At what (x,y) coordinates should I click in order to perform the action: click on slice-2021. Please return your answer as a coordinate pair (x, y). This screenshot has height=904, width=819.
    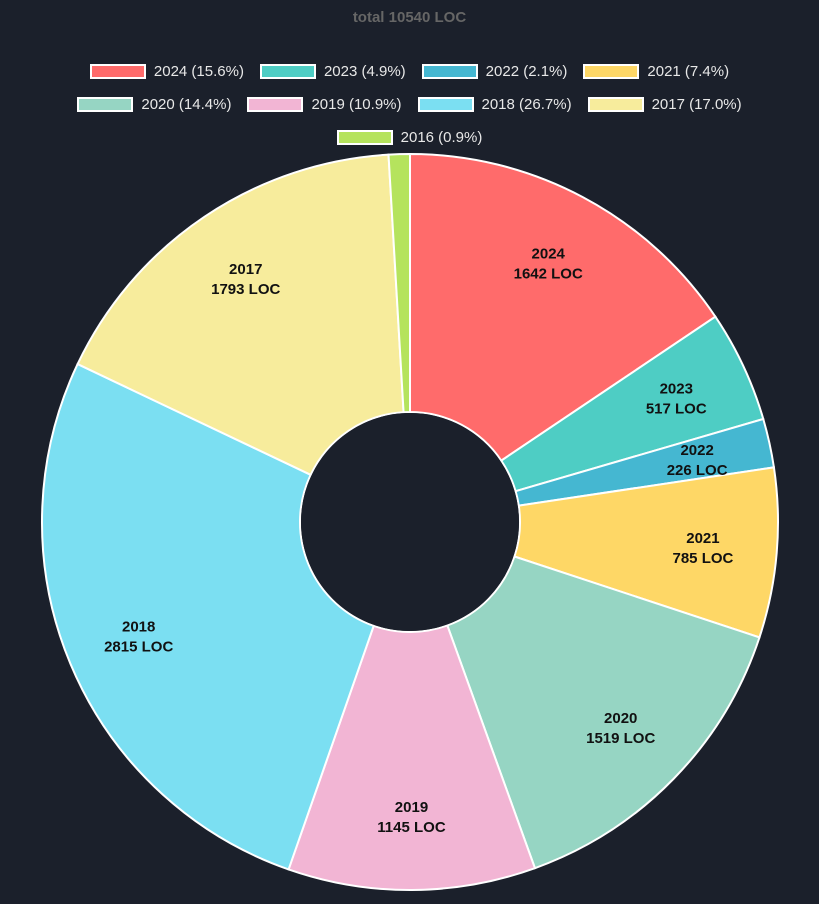
    Looking at the image, I should click on (646, 552).